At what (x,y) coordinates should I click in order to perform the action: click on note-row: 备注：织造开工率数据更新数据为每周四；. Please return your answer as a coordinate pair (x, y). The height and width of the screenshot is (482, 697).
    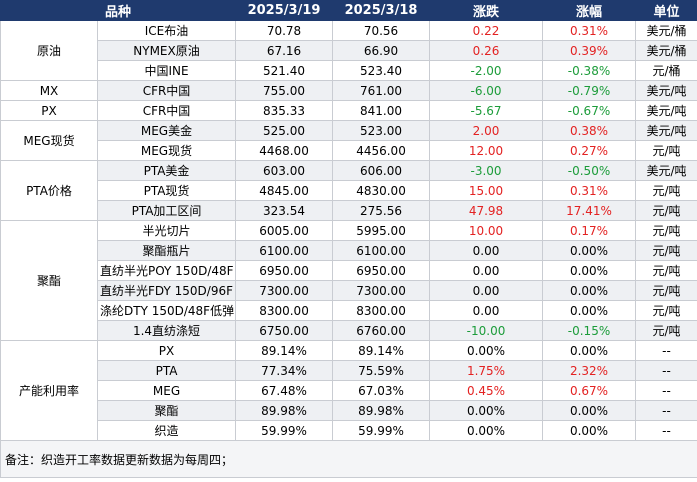
    Looking at the image, I should click on (348, 459).